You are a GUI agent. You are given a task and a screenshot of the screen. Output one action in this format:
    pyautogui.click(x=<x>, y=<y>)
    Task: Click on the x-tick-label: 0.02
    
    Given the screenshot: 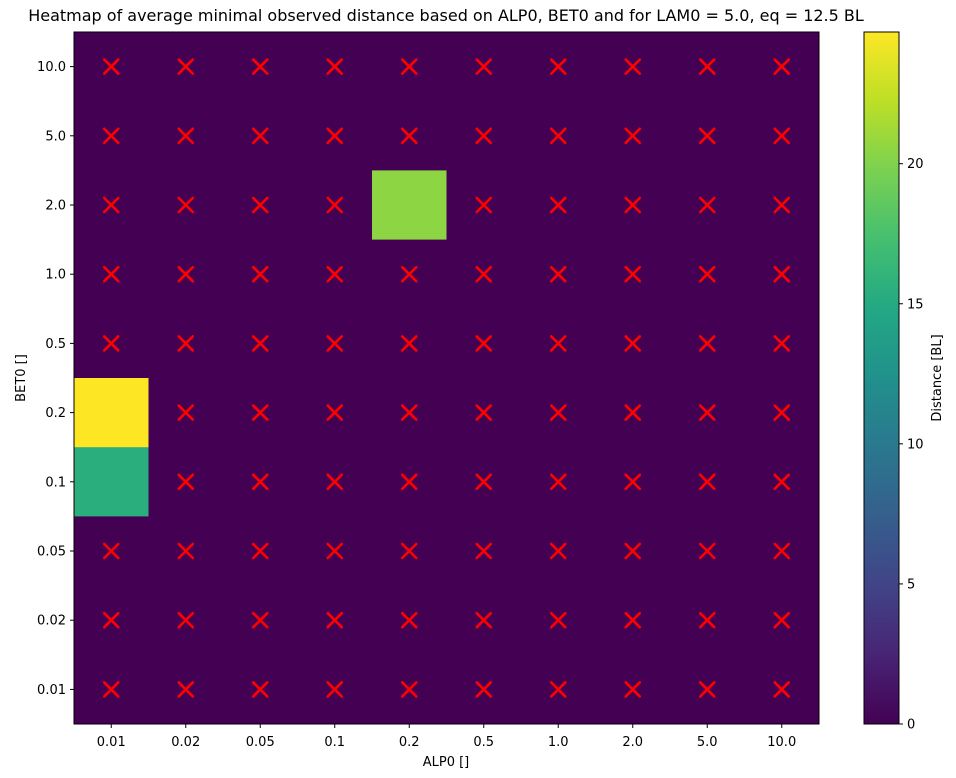 What is the action you would take?
    pyautogui.click(x=185, y=742)
    